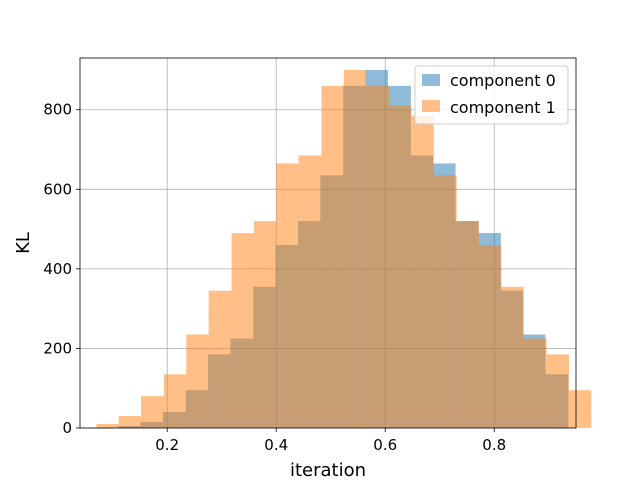 This screenshot has height=480, width=640. I want to click on y-tick-label: 600, so click(57, 189).